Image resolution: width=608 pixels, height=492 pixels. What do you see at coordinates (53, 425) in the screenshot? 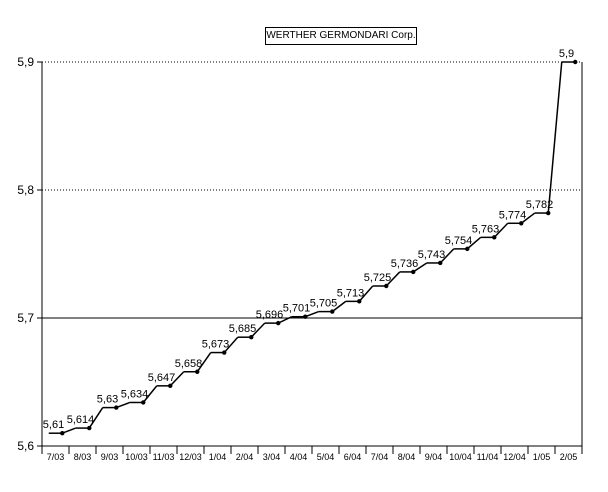
I see `data-label: 5,61` at bounding box center [53, 425].